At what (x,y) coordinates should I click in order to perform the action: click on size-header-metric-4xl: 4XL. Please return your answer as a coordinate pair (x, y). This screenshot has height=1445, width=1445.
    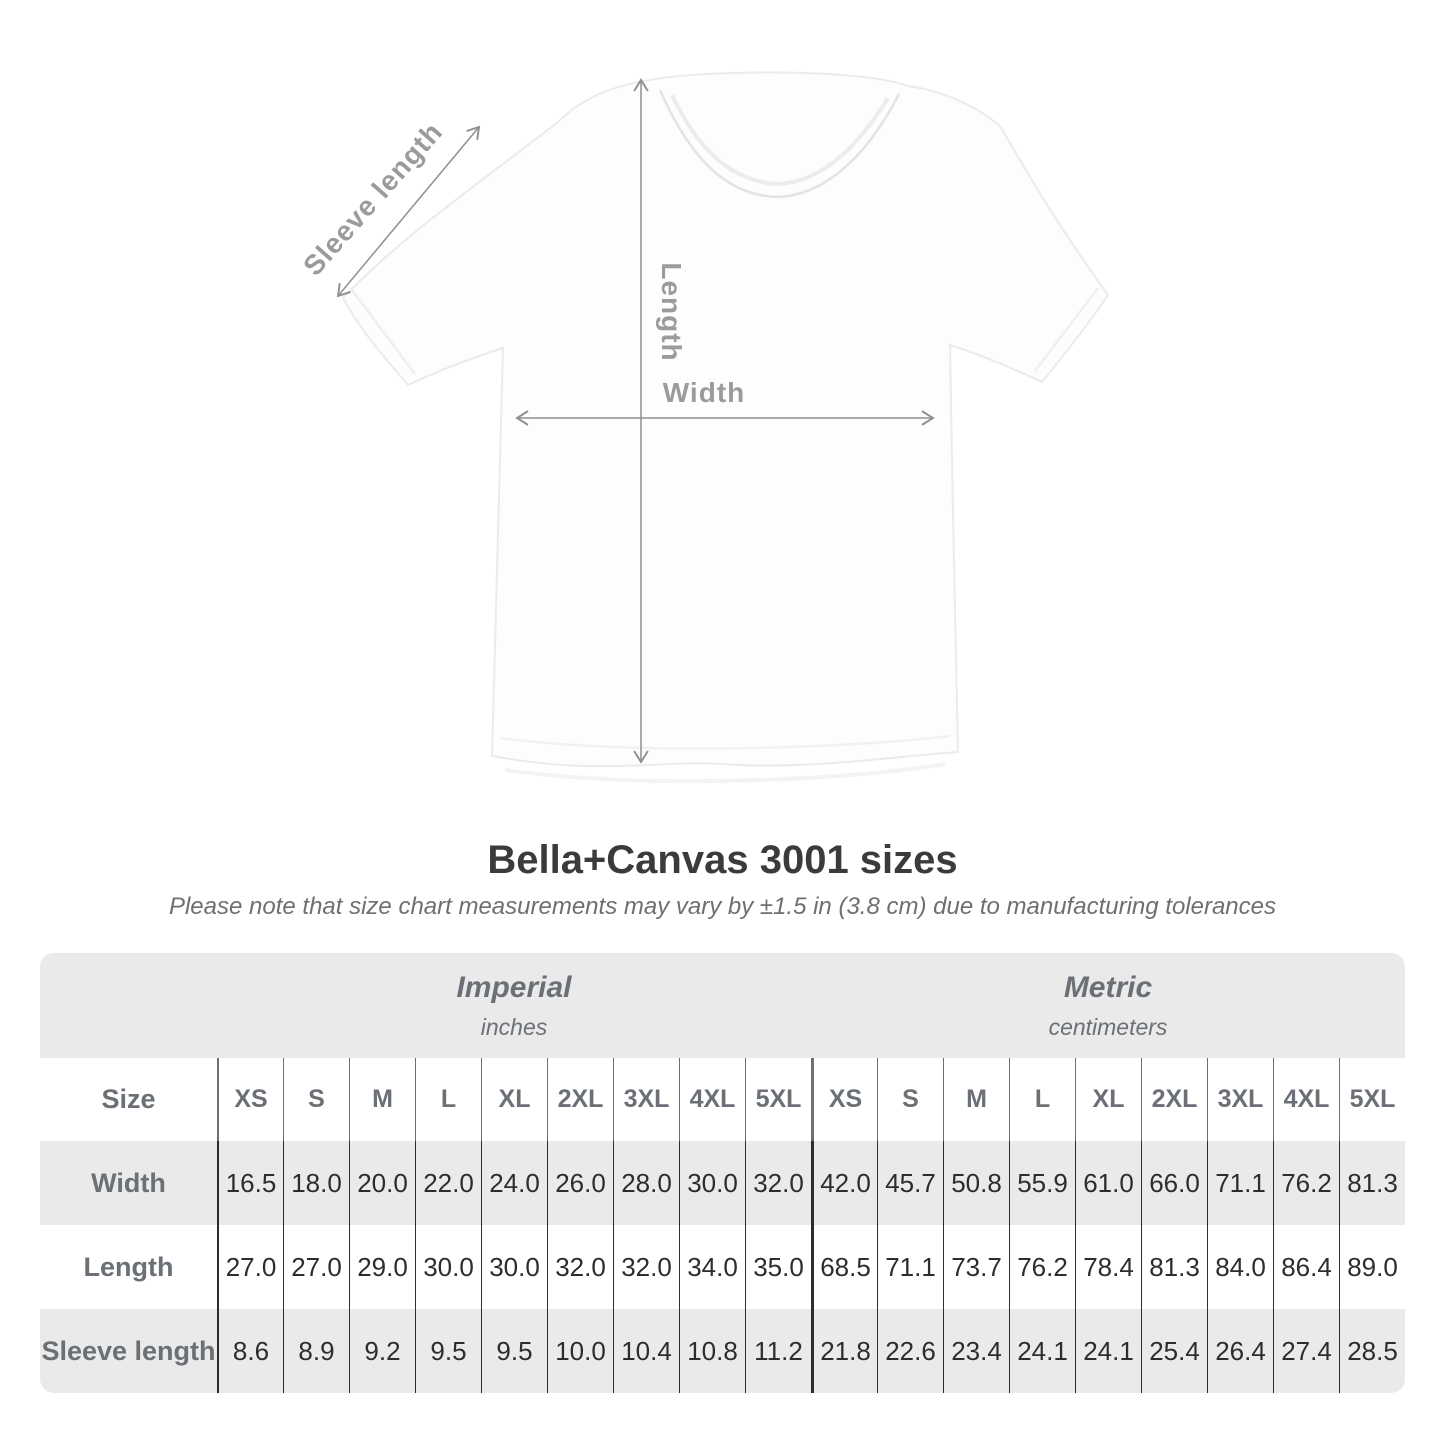
    Looking at the image, I should click on (1306, 1099).